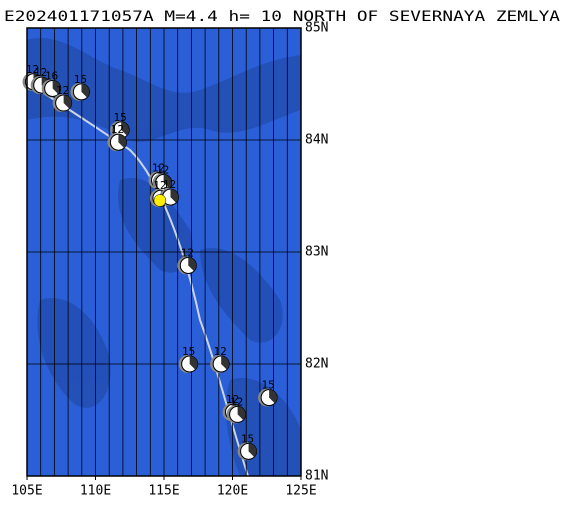  What do you see at coordinates (51, 75) in the screenshot?
I see `event-label: 16` at bounding box center [51, 75].